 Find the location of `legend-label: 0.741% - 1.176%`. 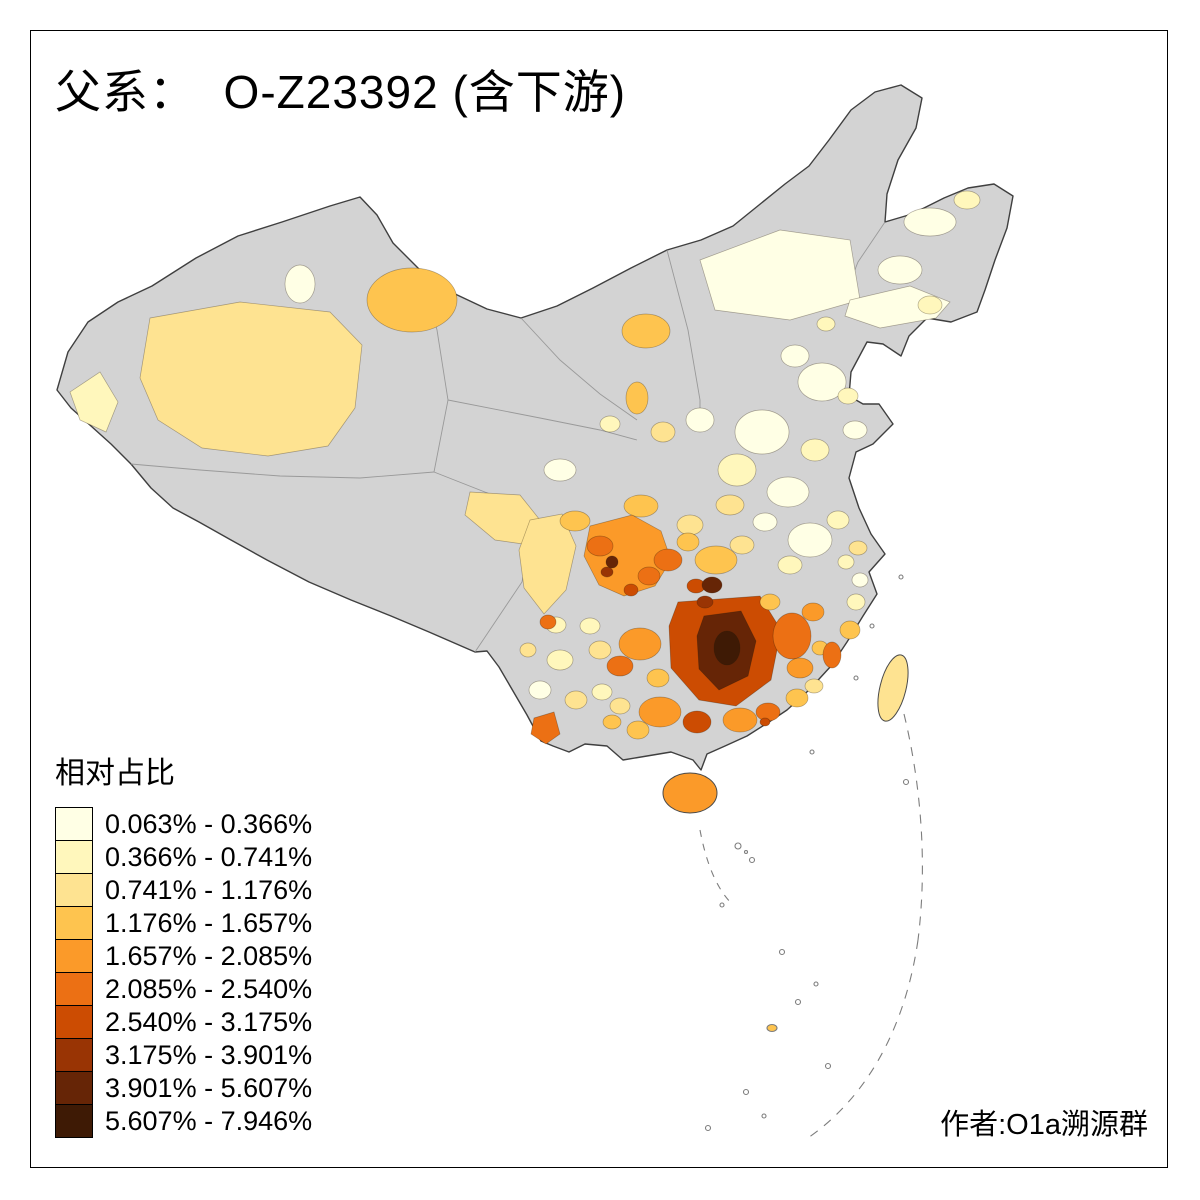

legend-label: 0.741% - 1.176% is located at coordinates (209, 890).